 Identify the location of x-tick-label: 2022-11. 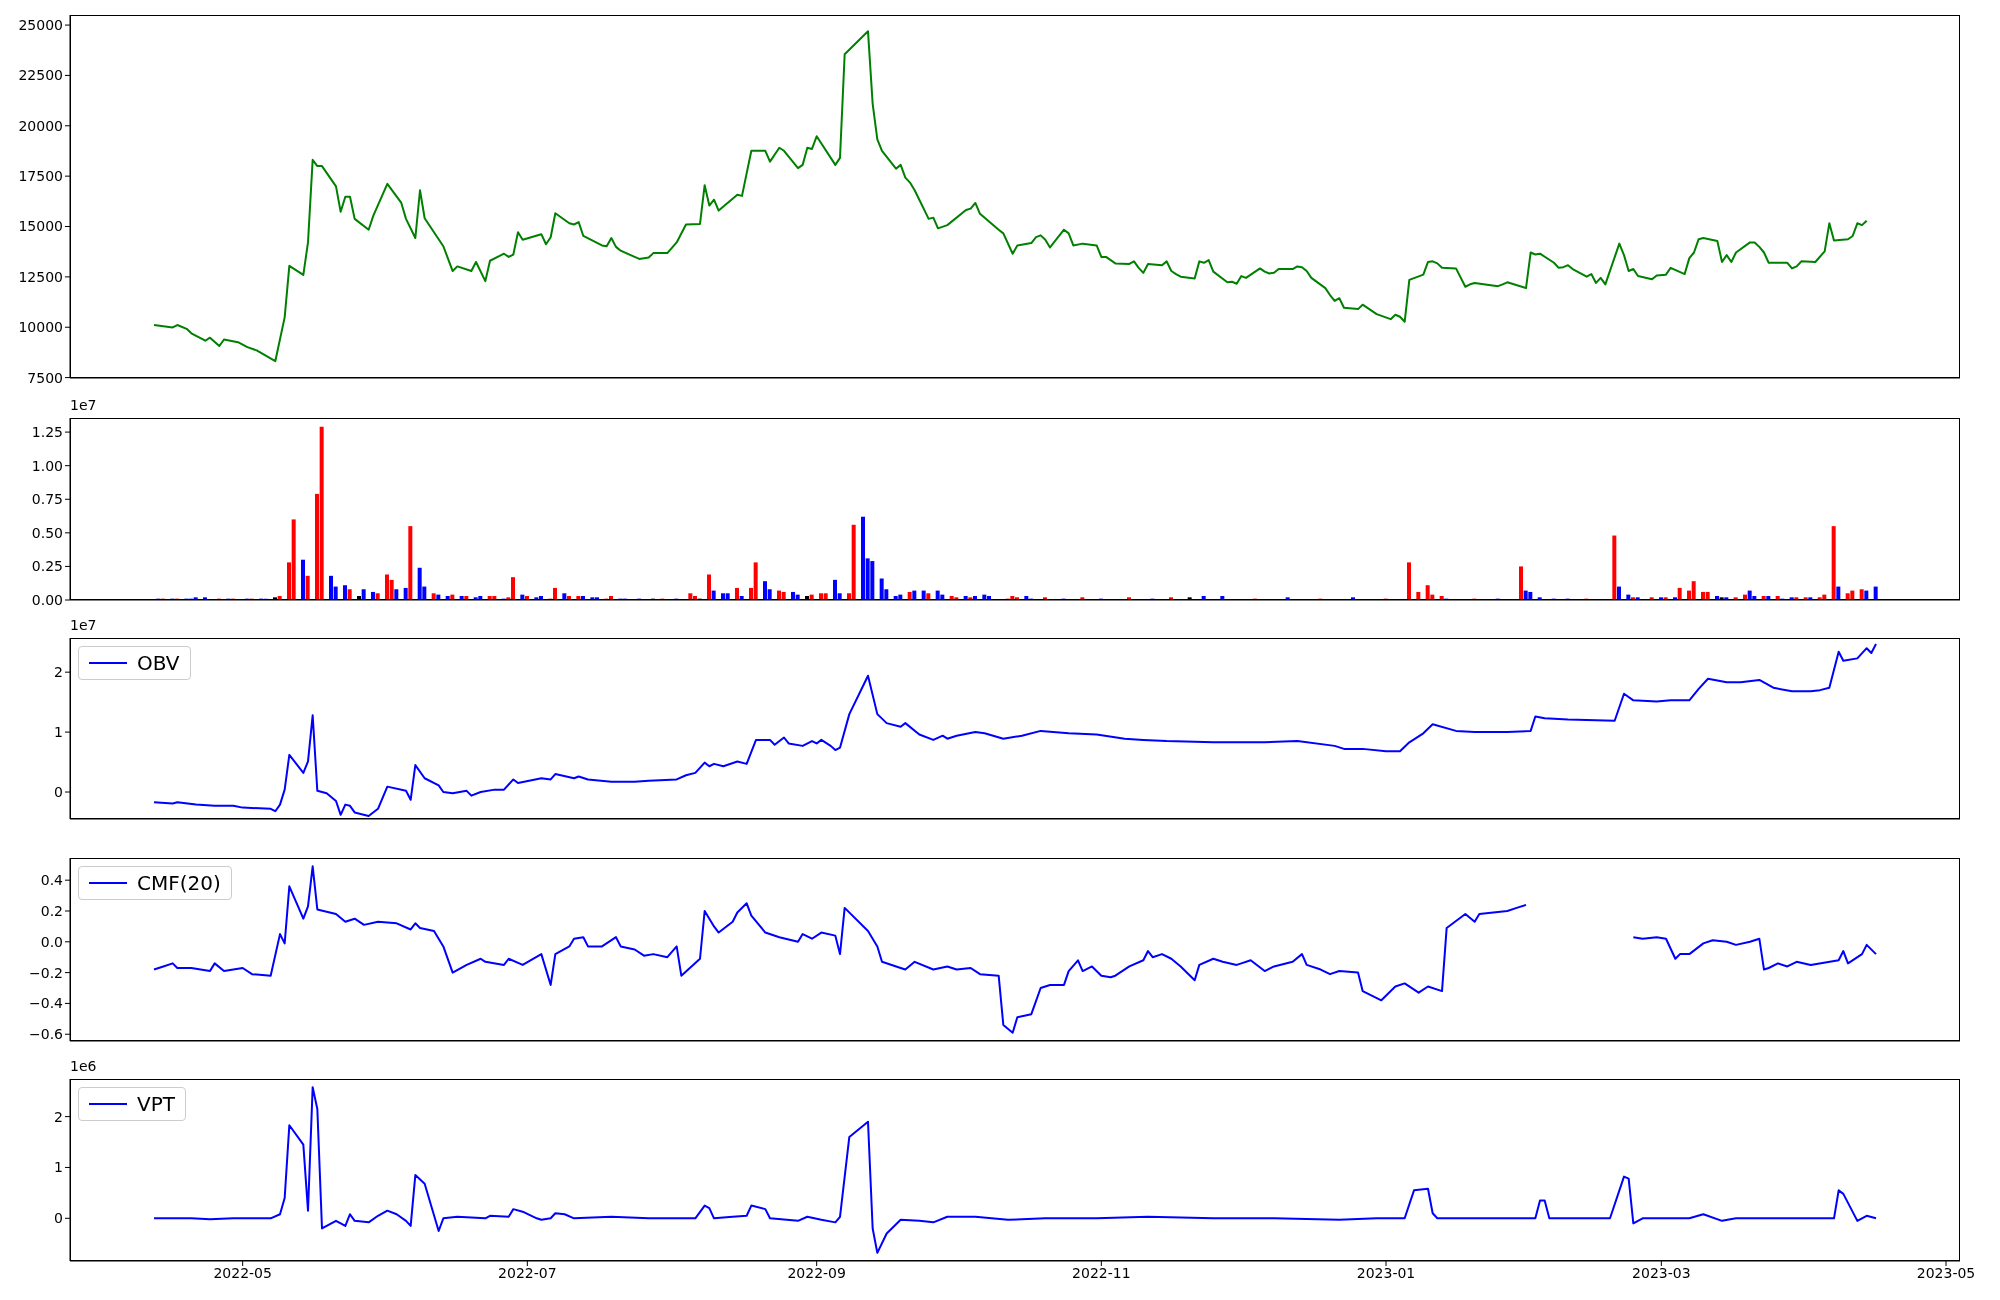
(1101, 1272).